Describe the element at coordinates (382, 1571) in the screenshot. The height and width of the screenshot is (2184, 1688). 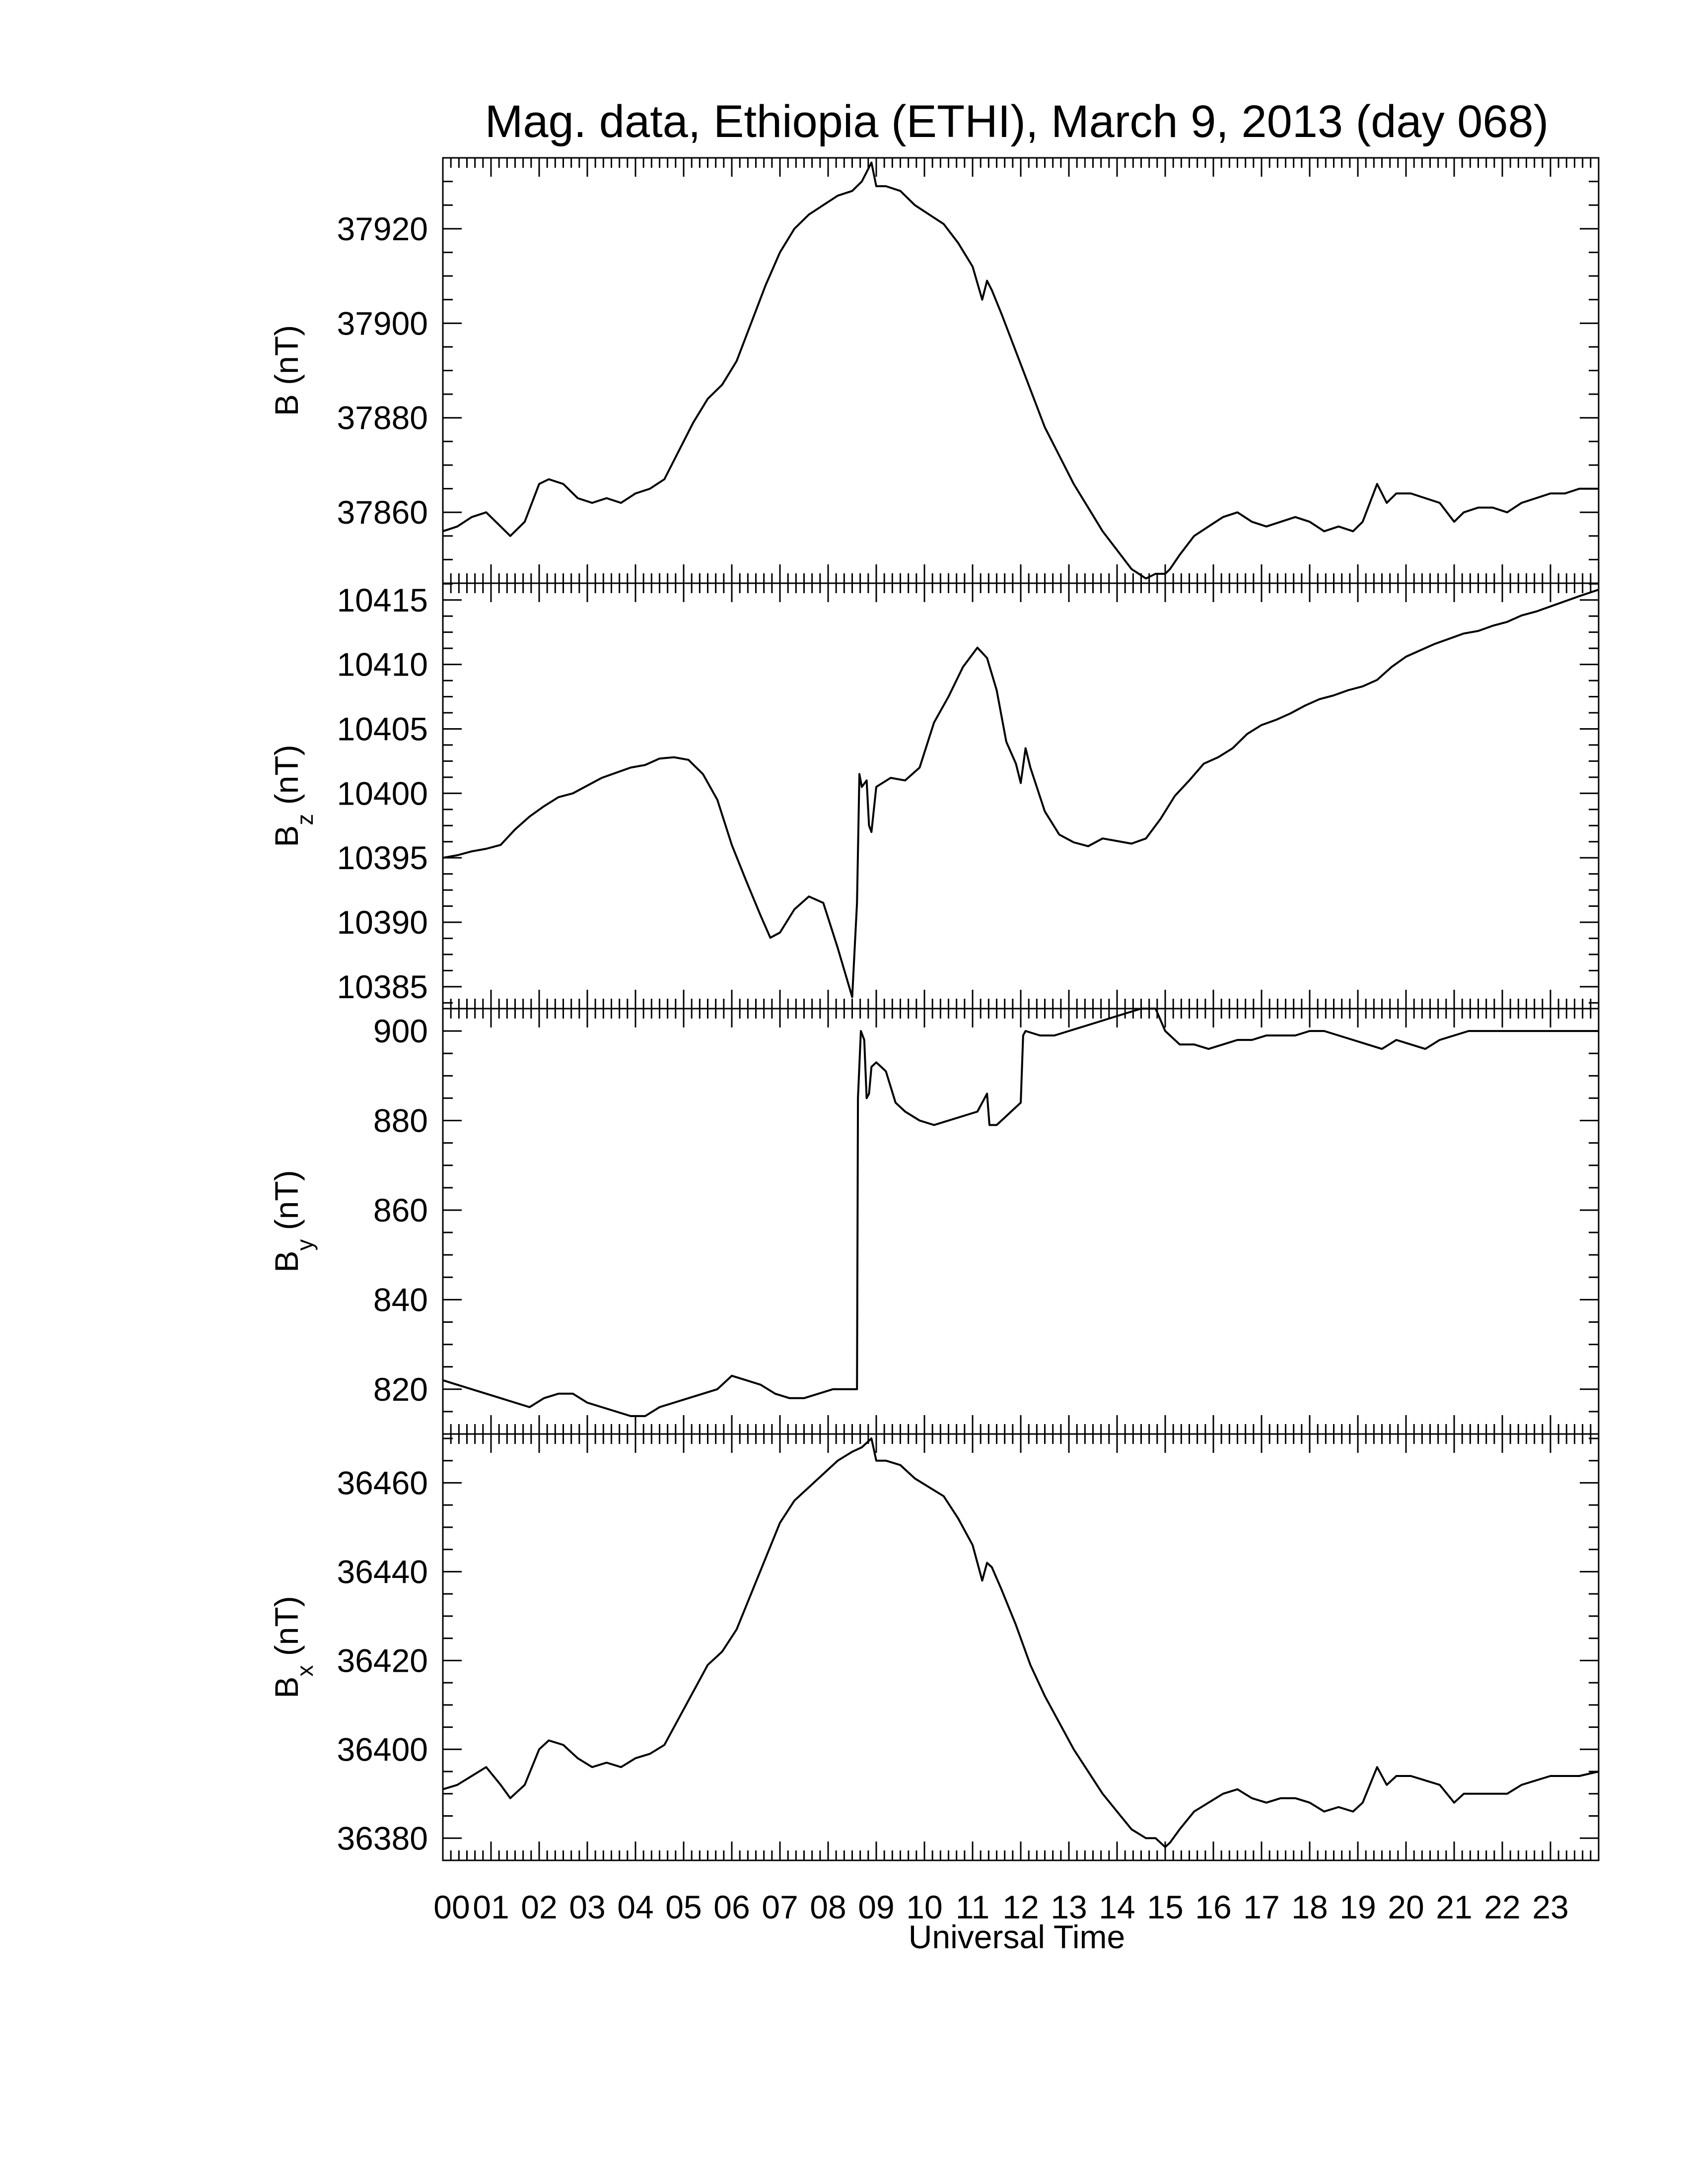
I see `y-tick-label: 36440` at that location.